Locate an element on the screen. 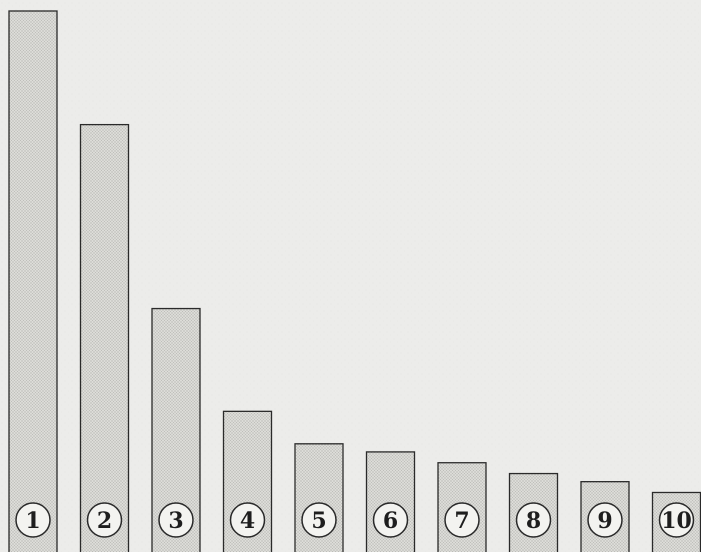  category-label-8: 8 is located at coordinates (533, 521).